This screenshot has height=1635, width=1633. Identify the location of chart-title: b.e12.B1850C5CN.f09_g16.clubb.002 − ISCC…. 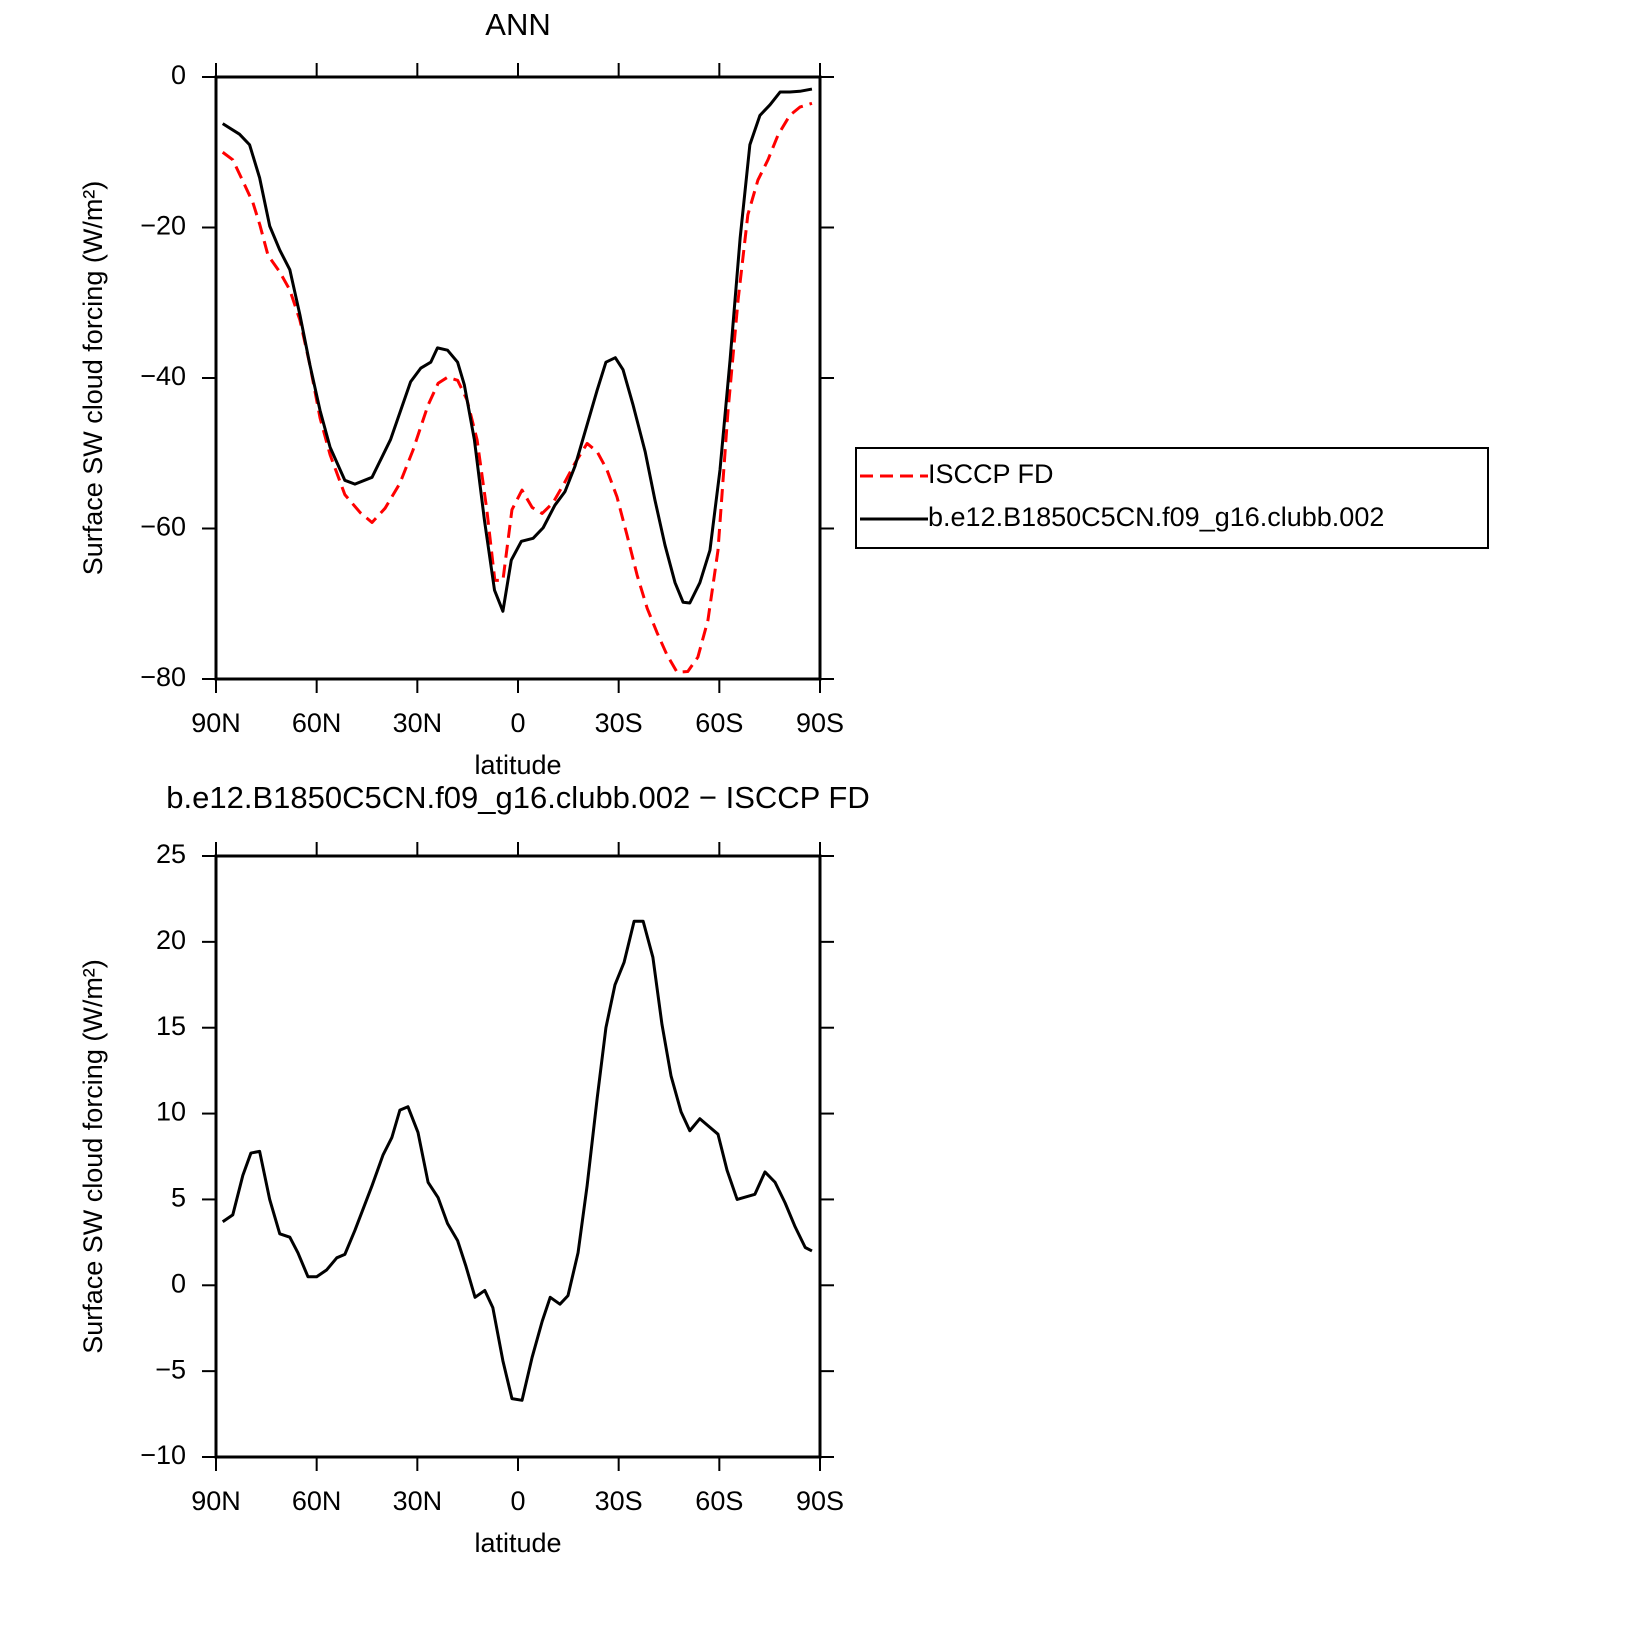
(517, 797).